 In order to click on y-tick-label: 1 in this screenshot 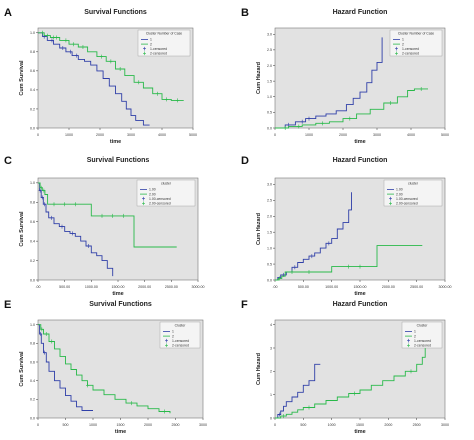, I will do `click(271, 395)`.